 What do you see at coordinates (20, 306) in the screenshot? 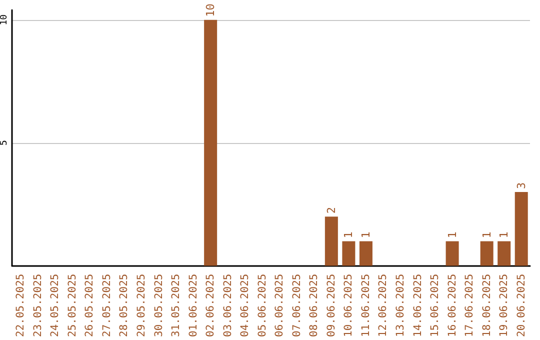
I see `x-tick-label: 22.05.2025` at bounding box center [20, 306].